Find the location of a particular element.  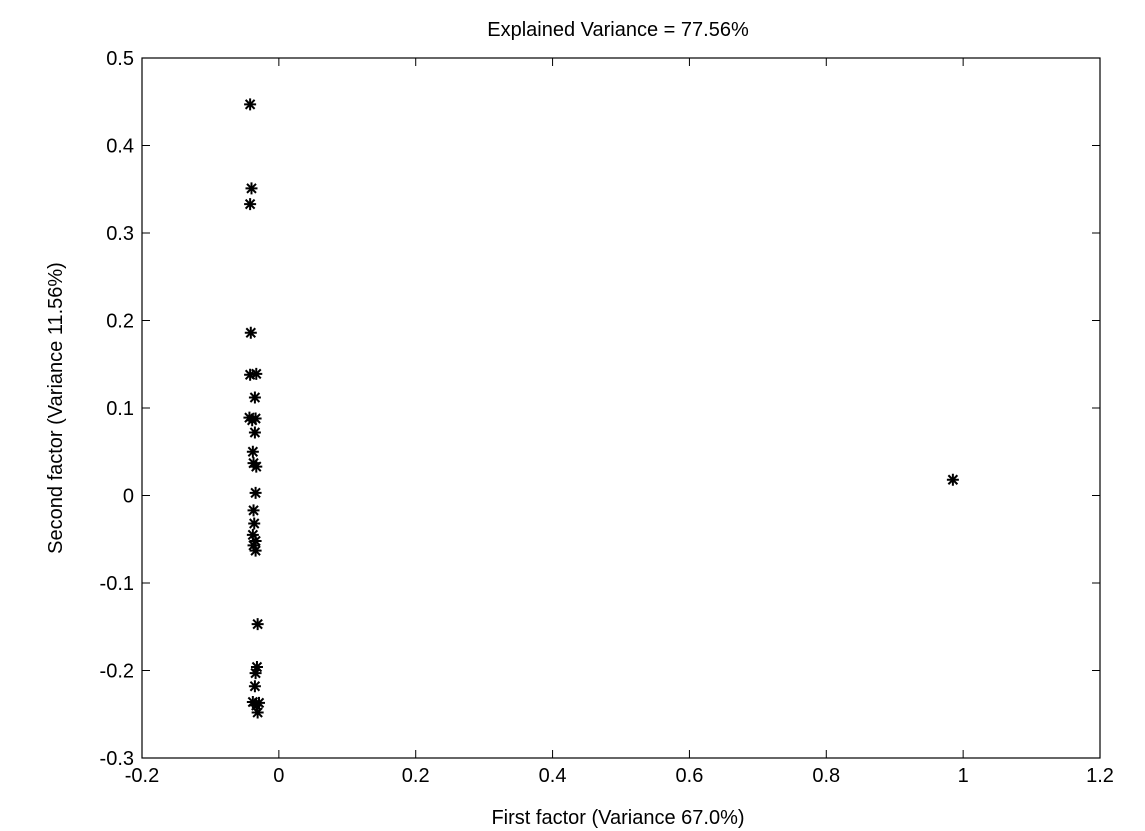

y-tick-label: 0.5 is located at coordinates (120, 59).